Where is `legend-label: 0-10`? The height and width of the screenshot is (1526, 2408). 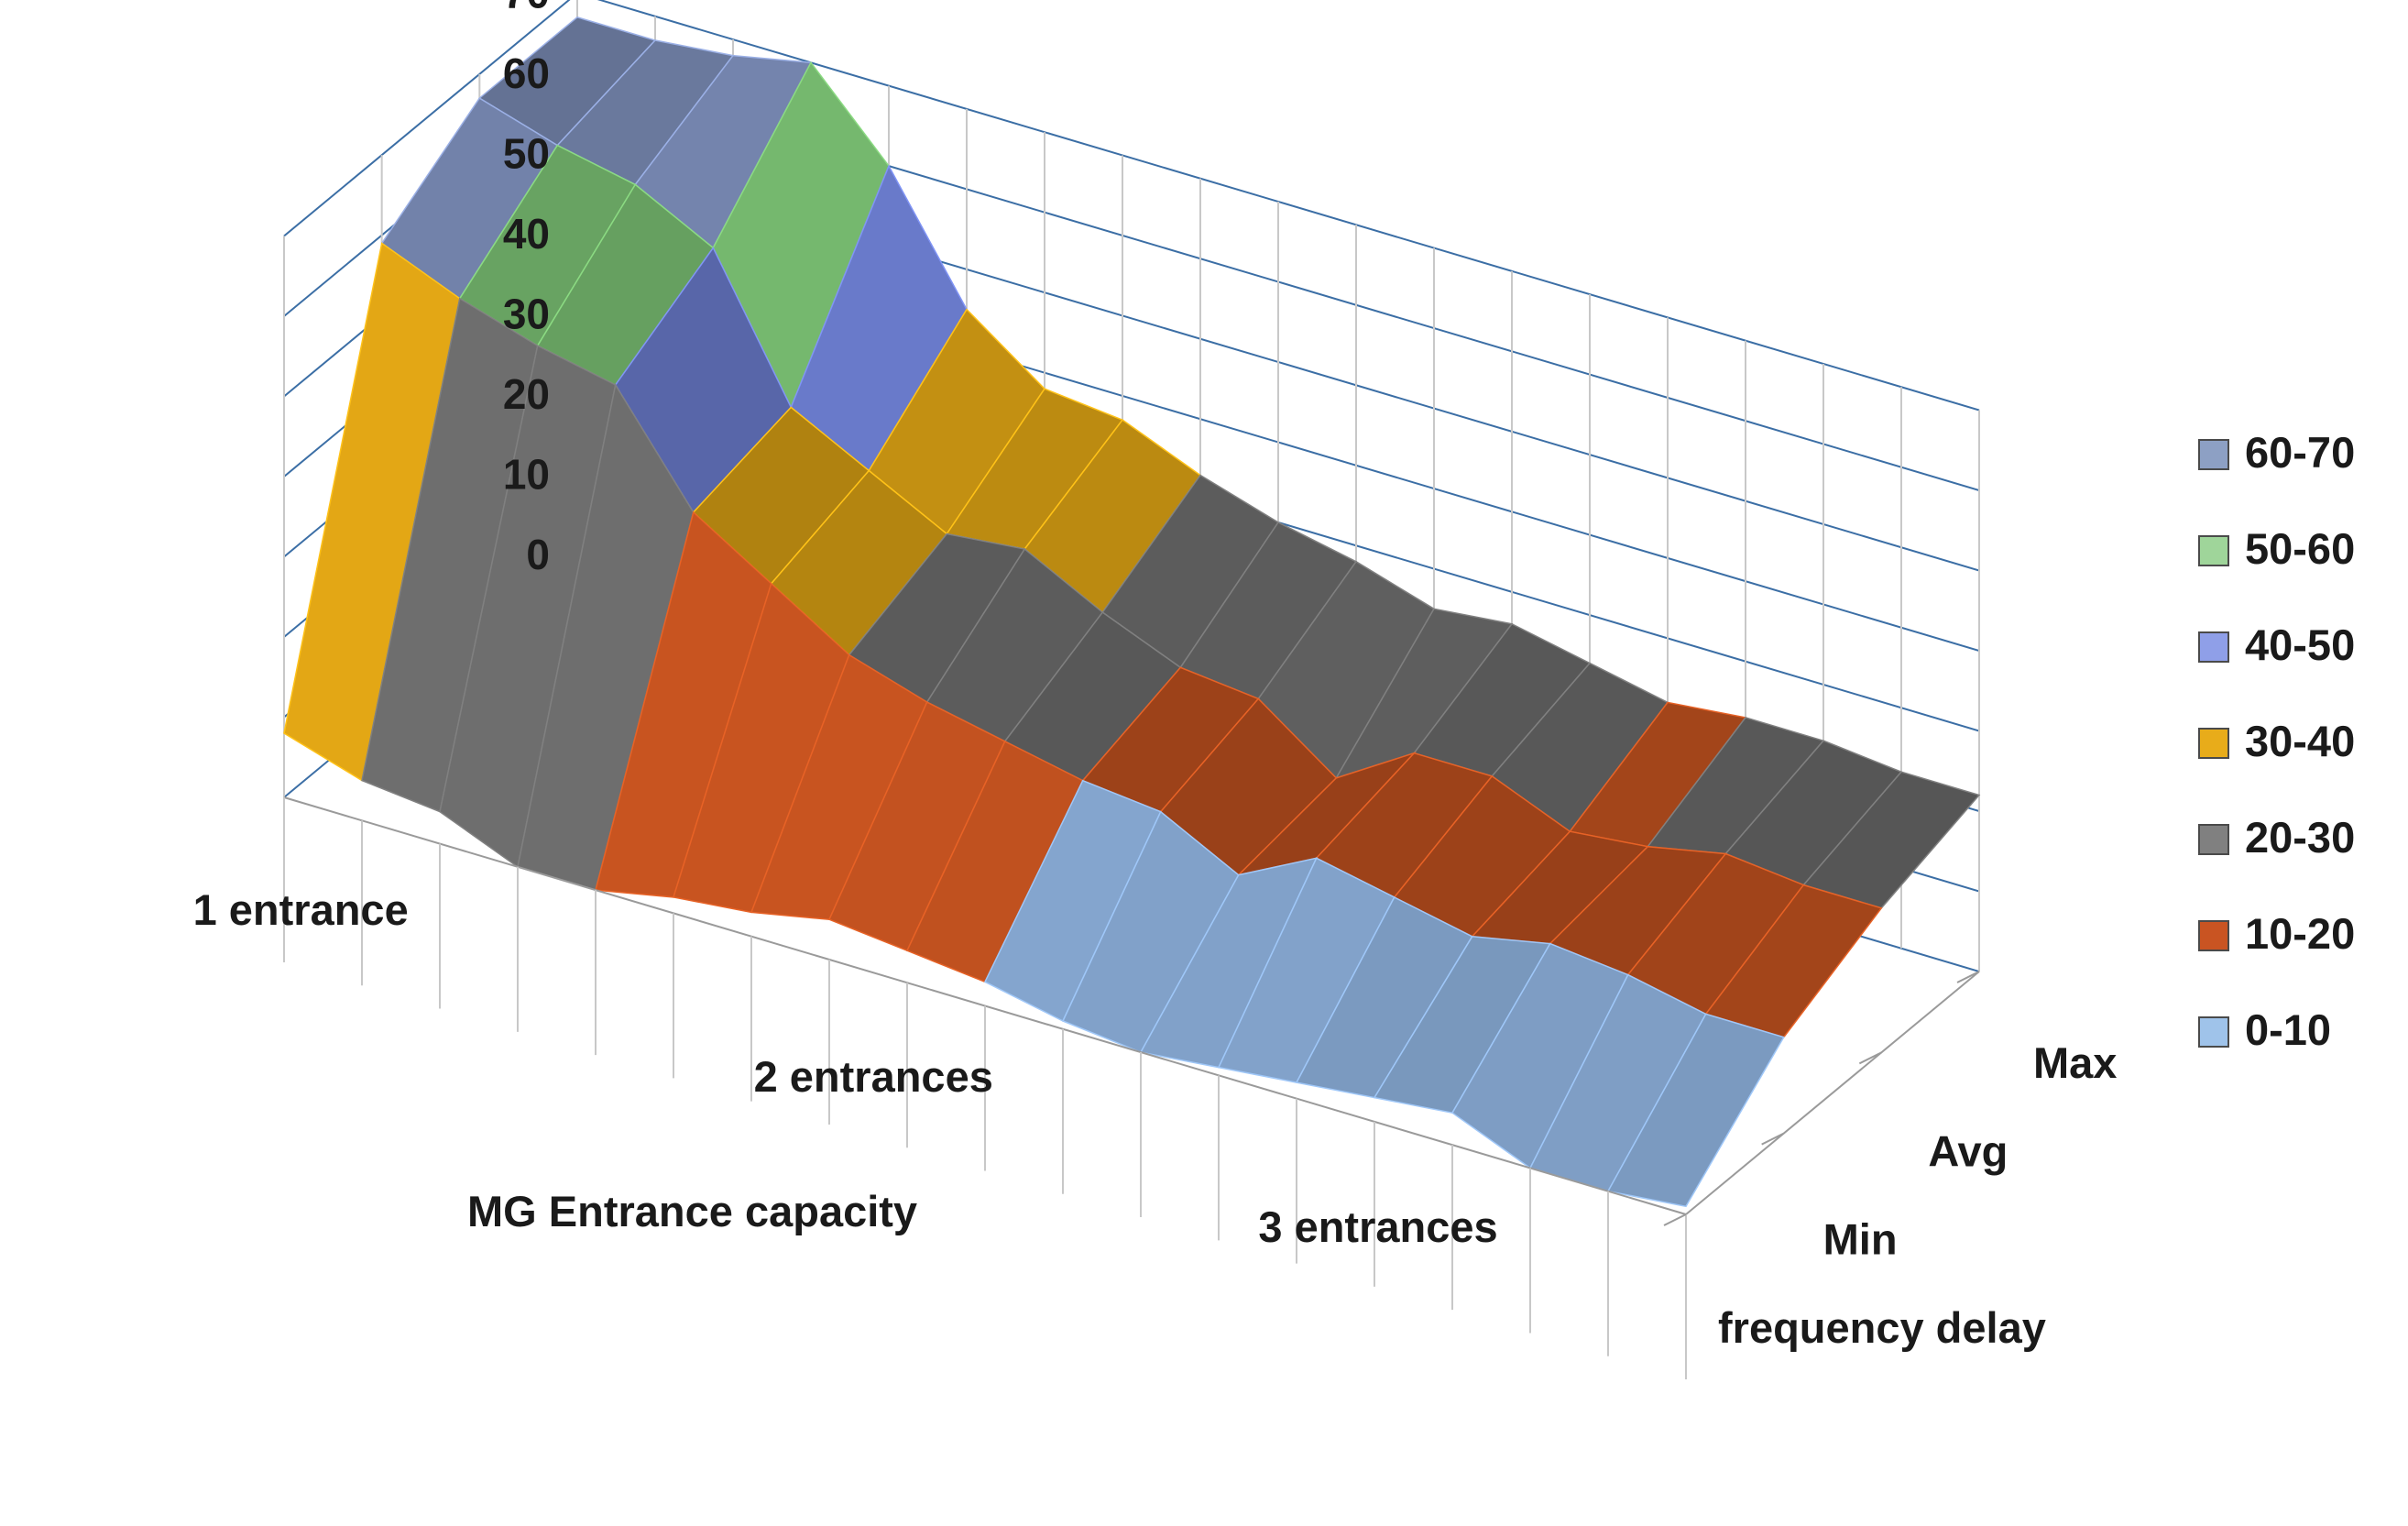
legend-label: 0-10 is located at coordinates (2288, 1030).